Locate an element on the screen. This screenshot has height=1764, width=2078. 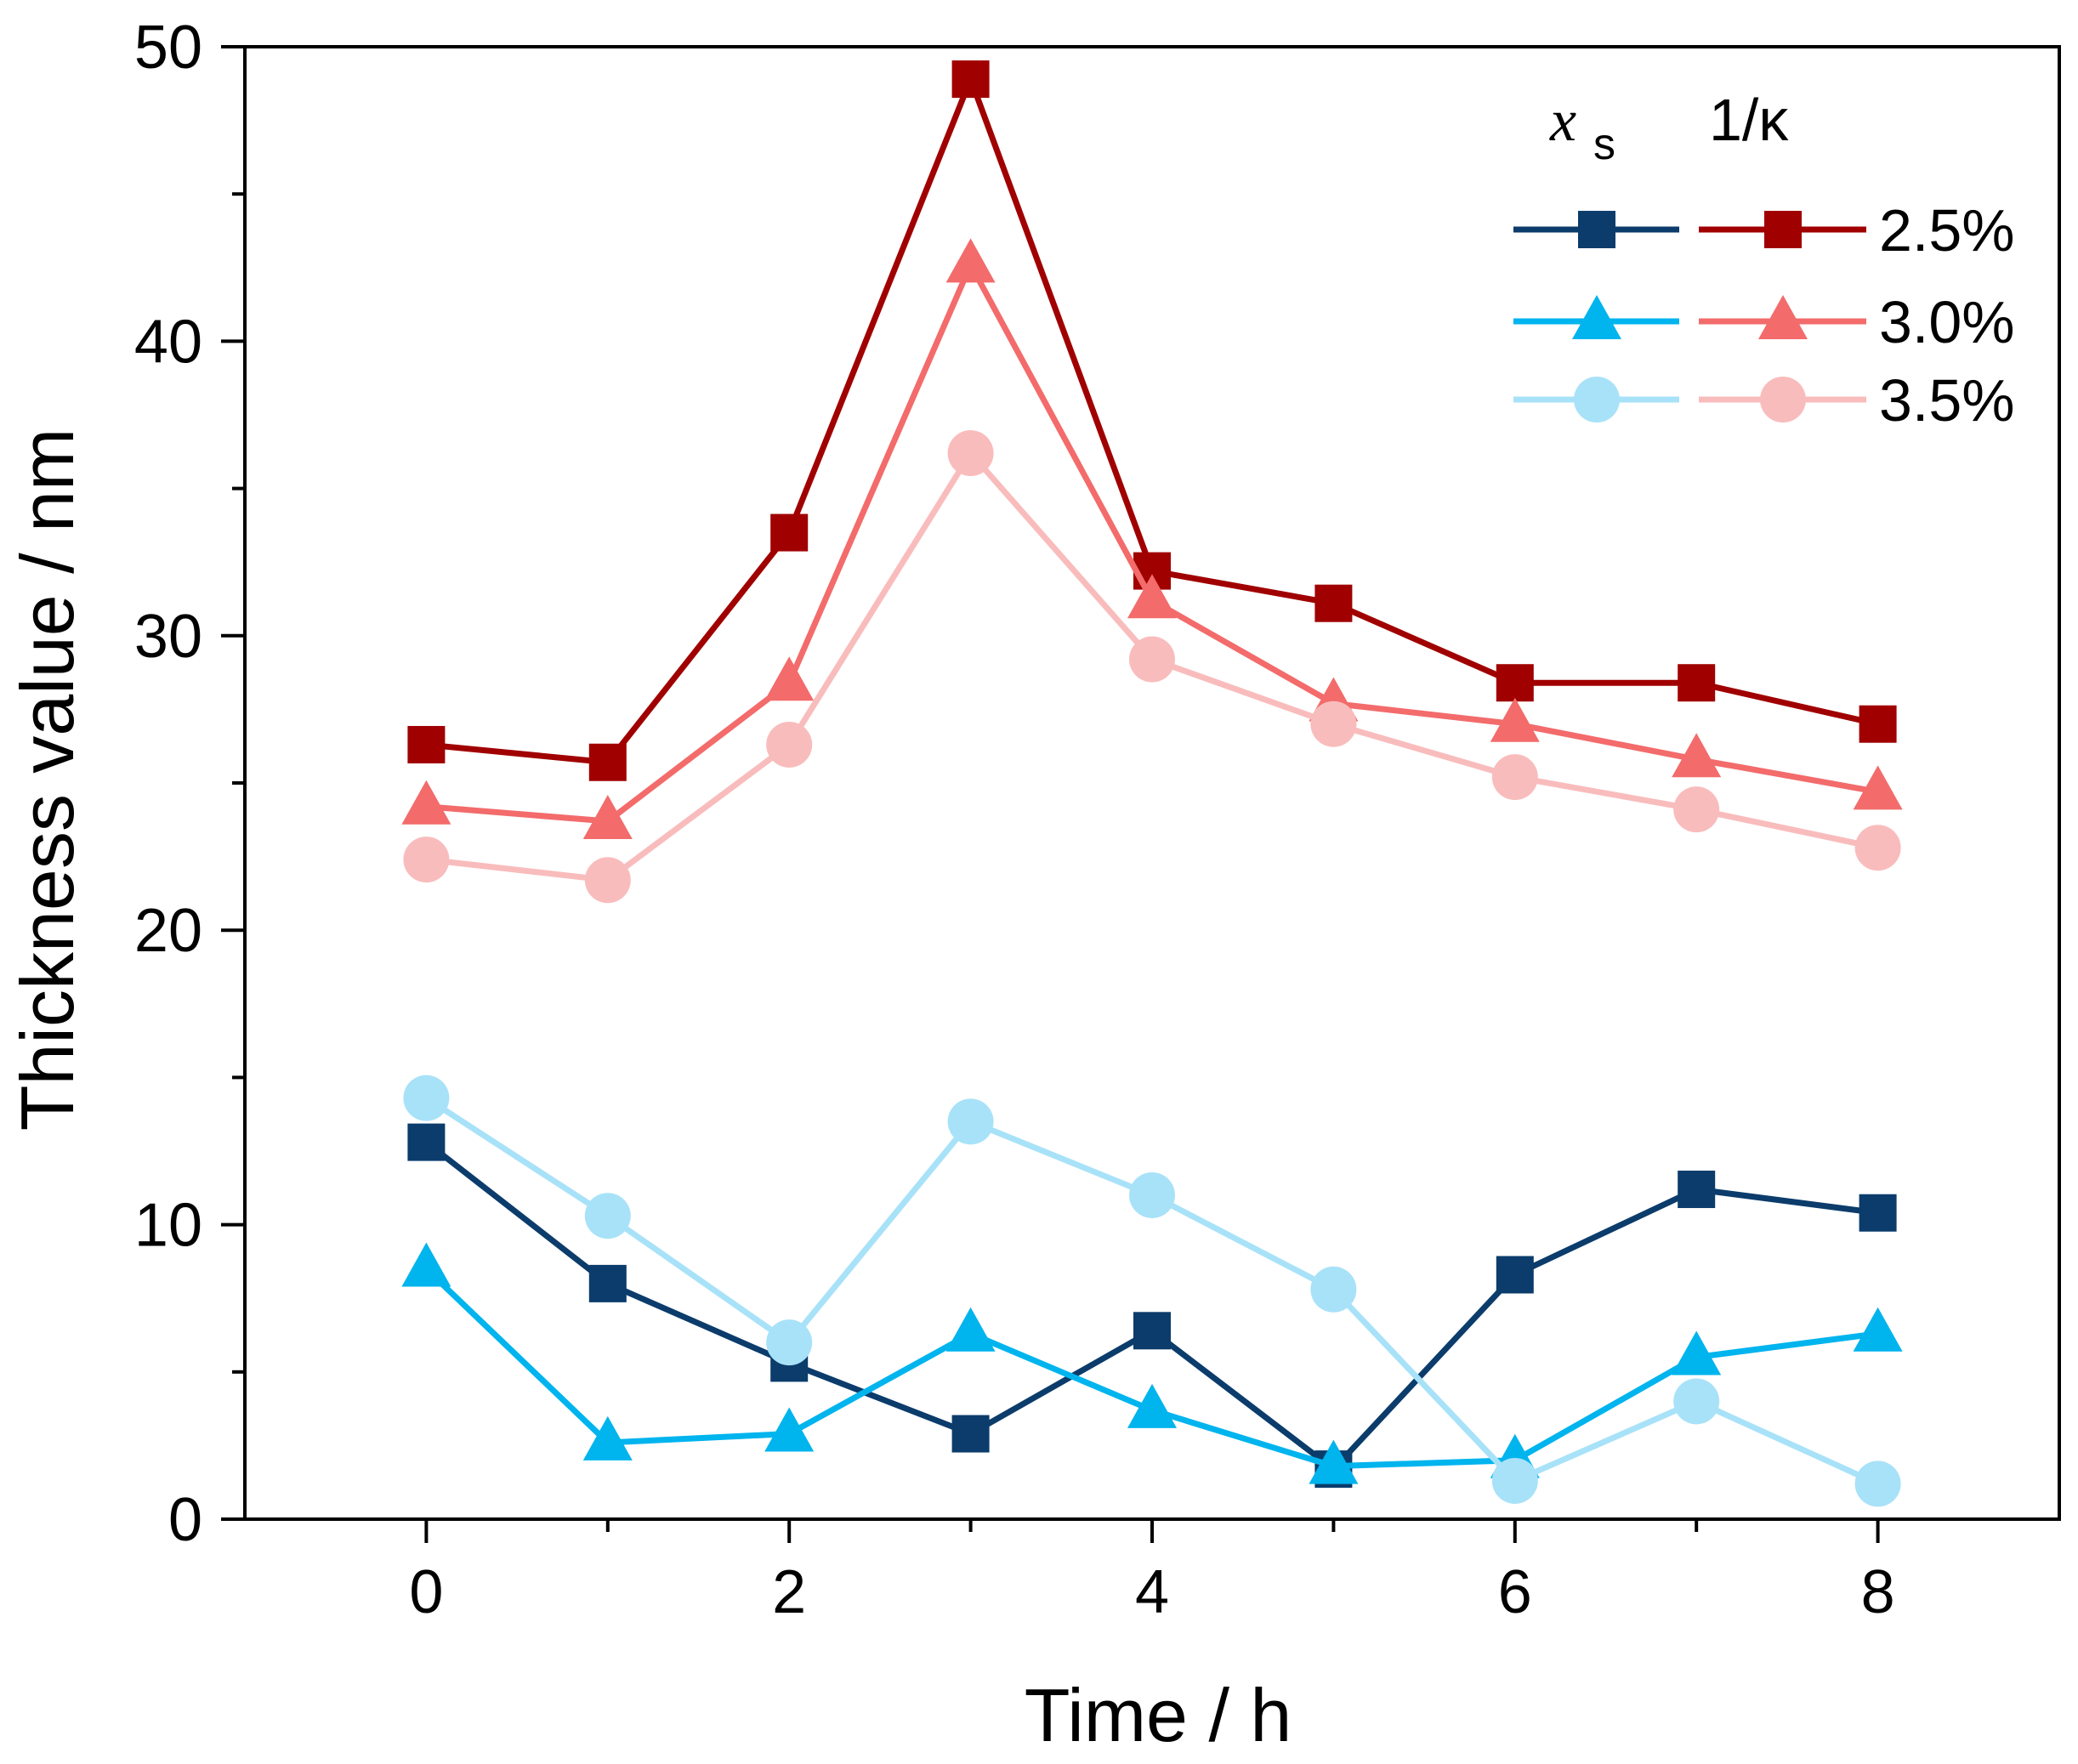
legend: x s 1/κ 2.5% 3.0% 3.5% is located at coordinates (1764, 261).